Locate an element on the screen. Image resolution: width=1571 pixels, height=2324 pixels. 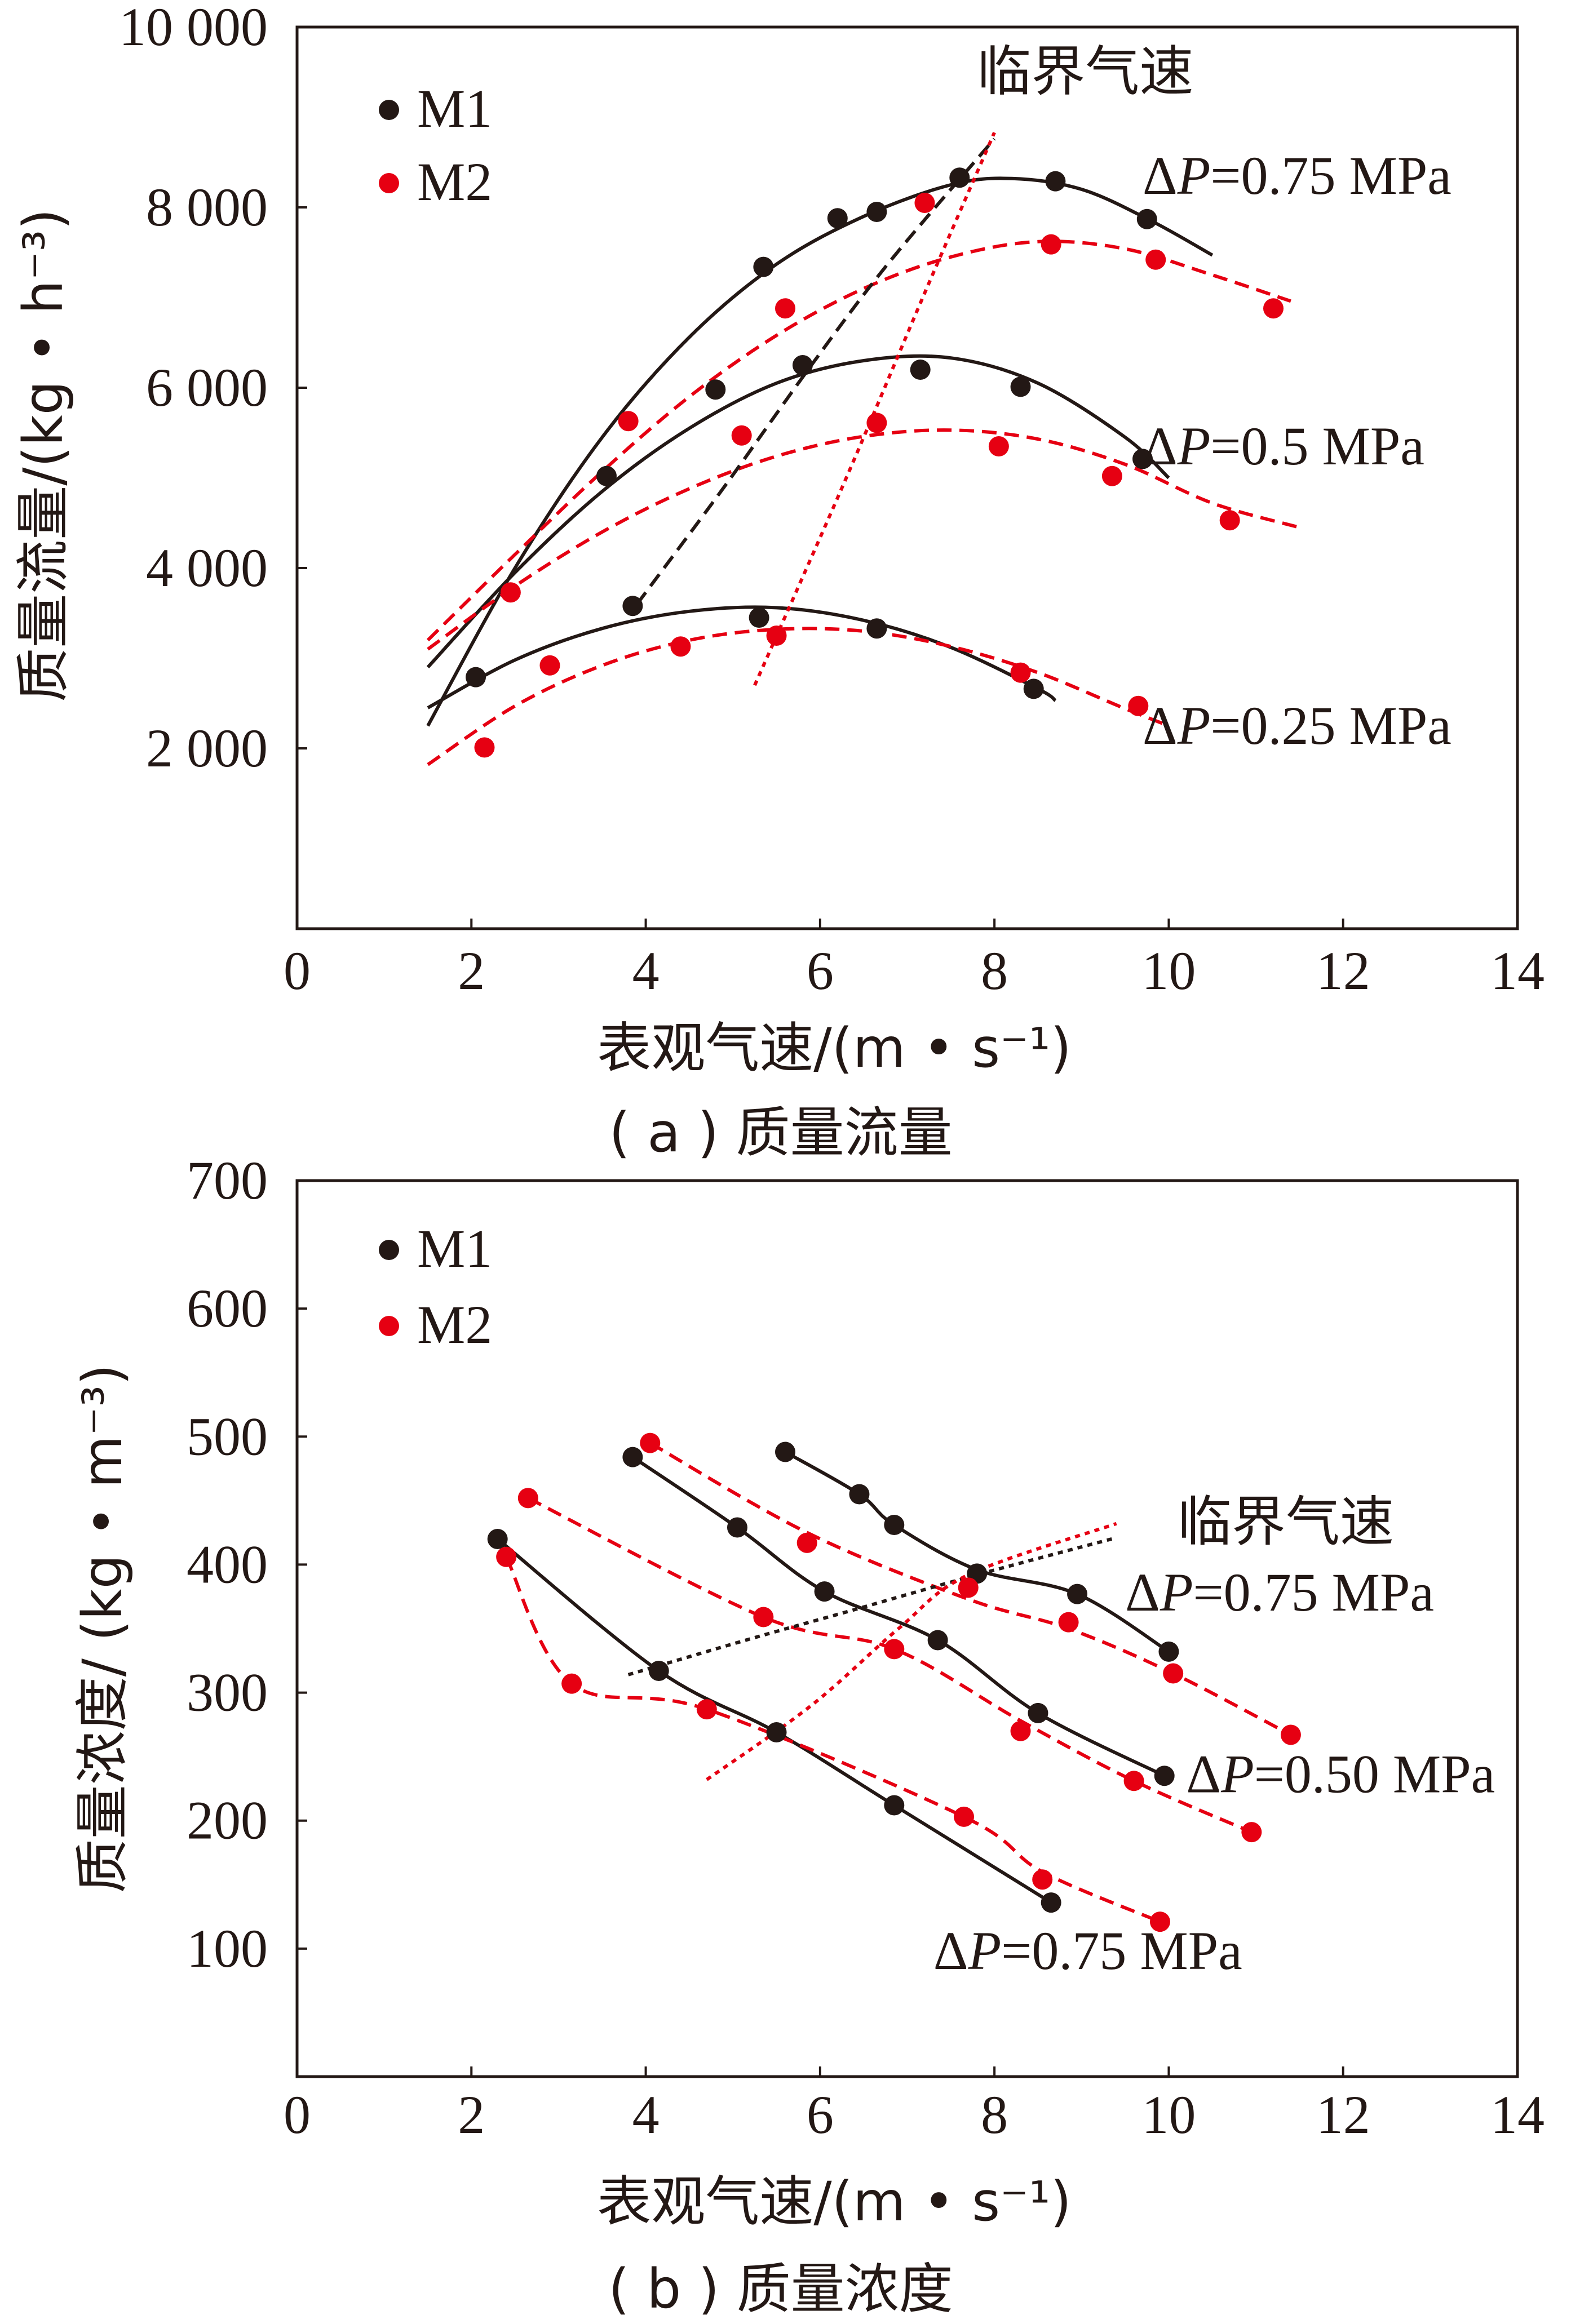
y-axis-title: 质量浓度/ (kg • m⁻³) is located at coordinates (102, 1628).